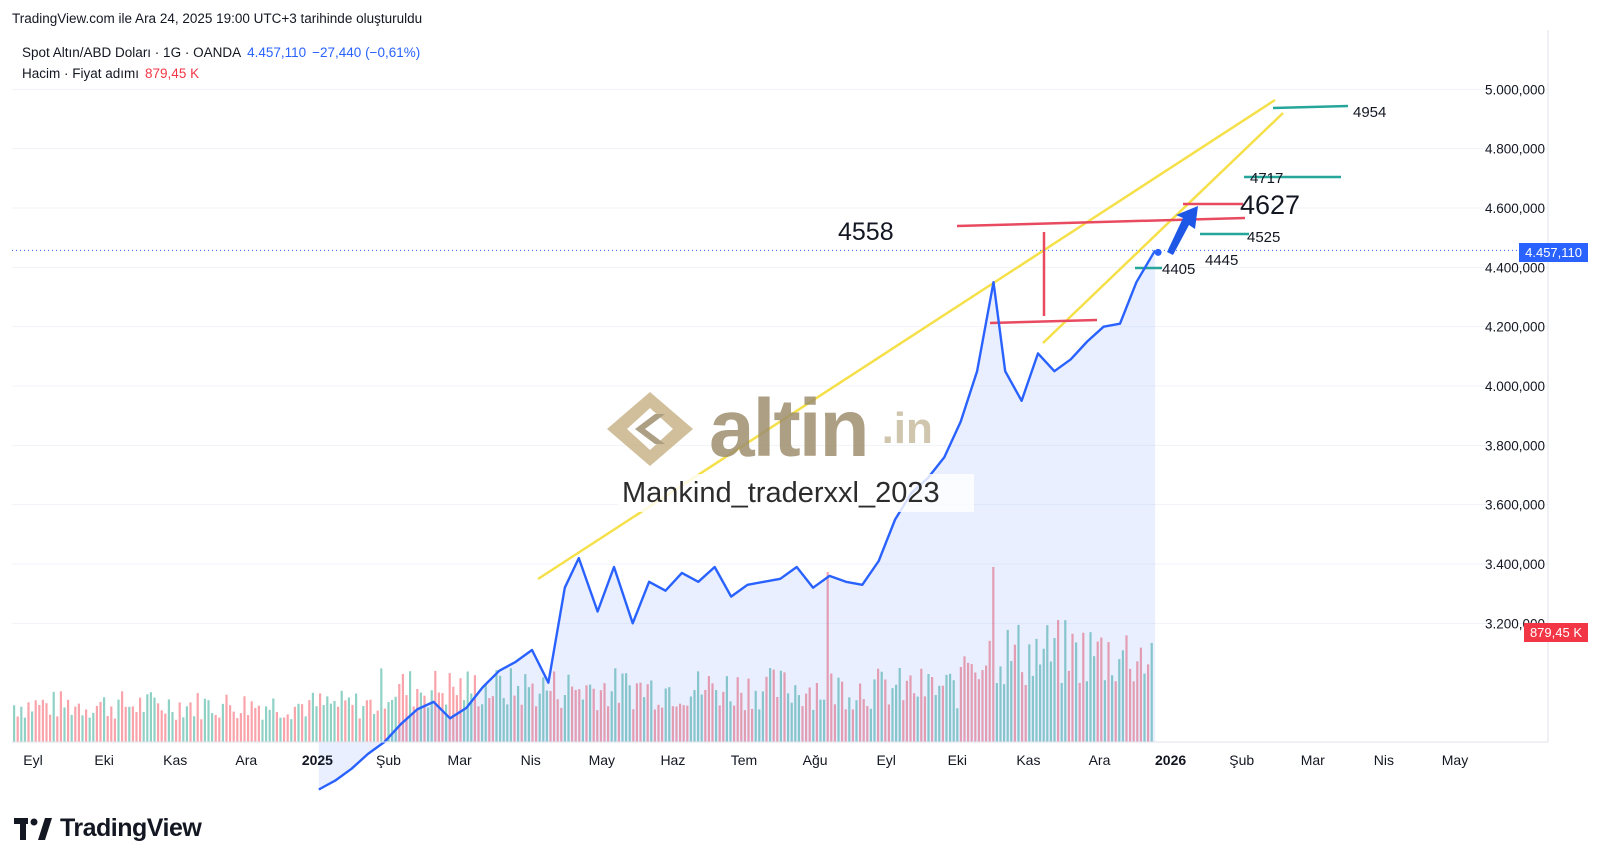 The width and height of the screenshot is (1600, 867). Describe the element at coordinates (1515, 564) in the screenshot. I see `y-tick-label: 3.400,000` at that location.